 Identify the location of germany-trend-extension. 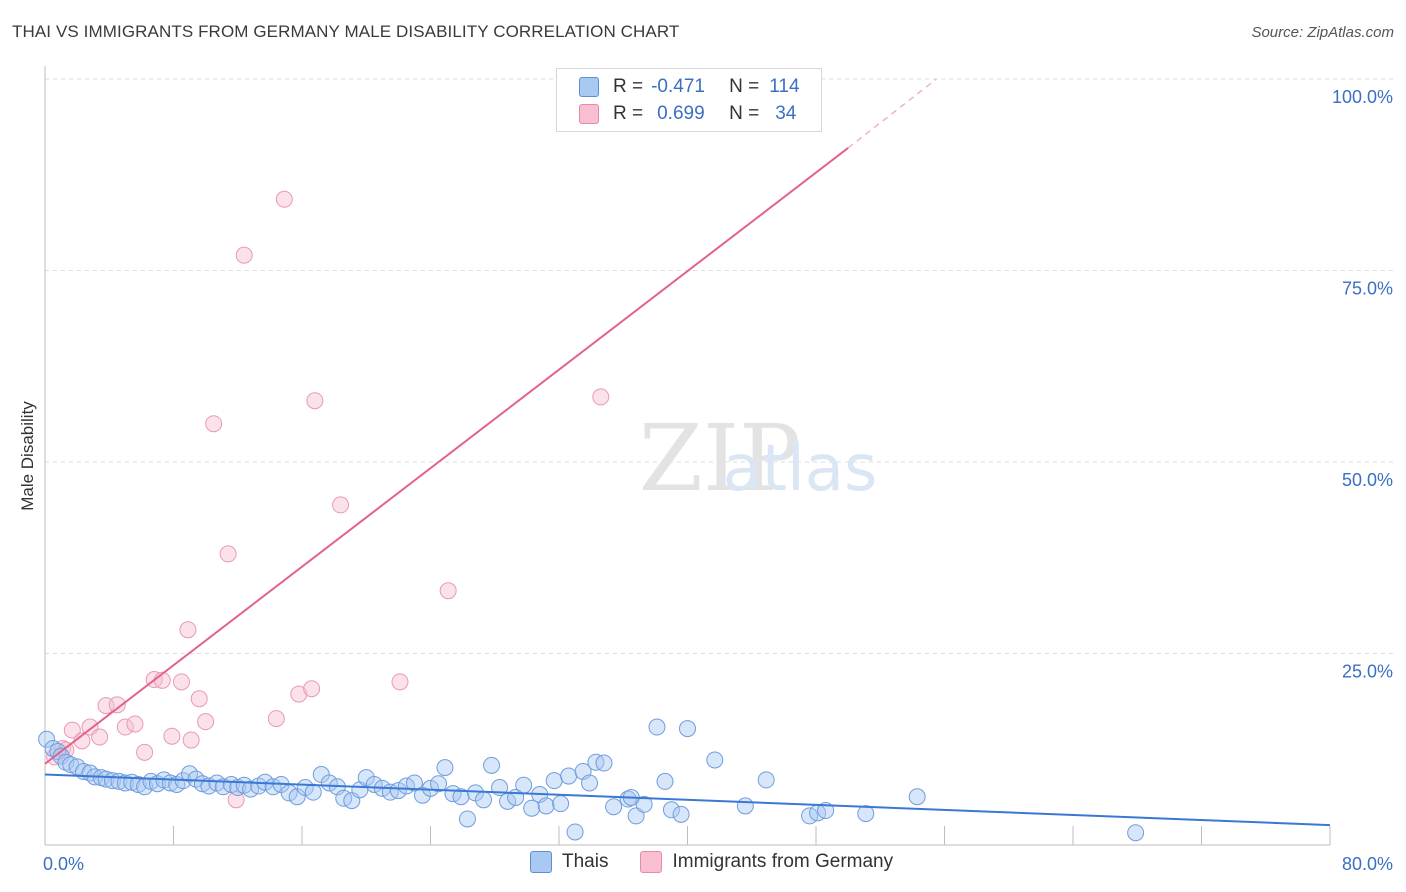
(892, 113).